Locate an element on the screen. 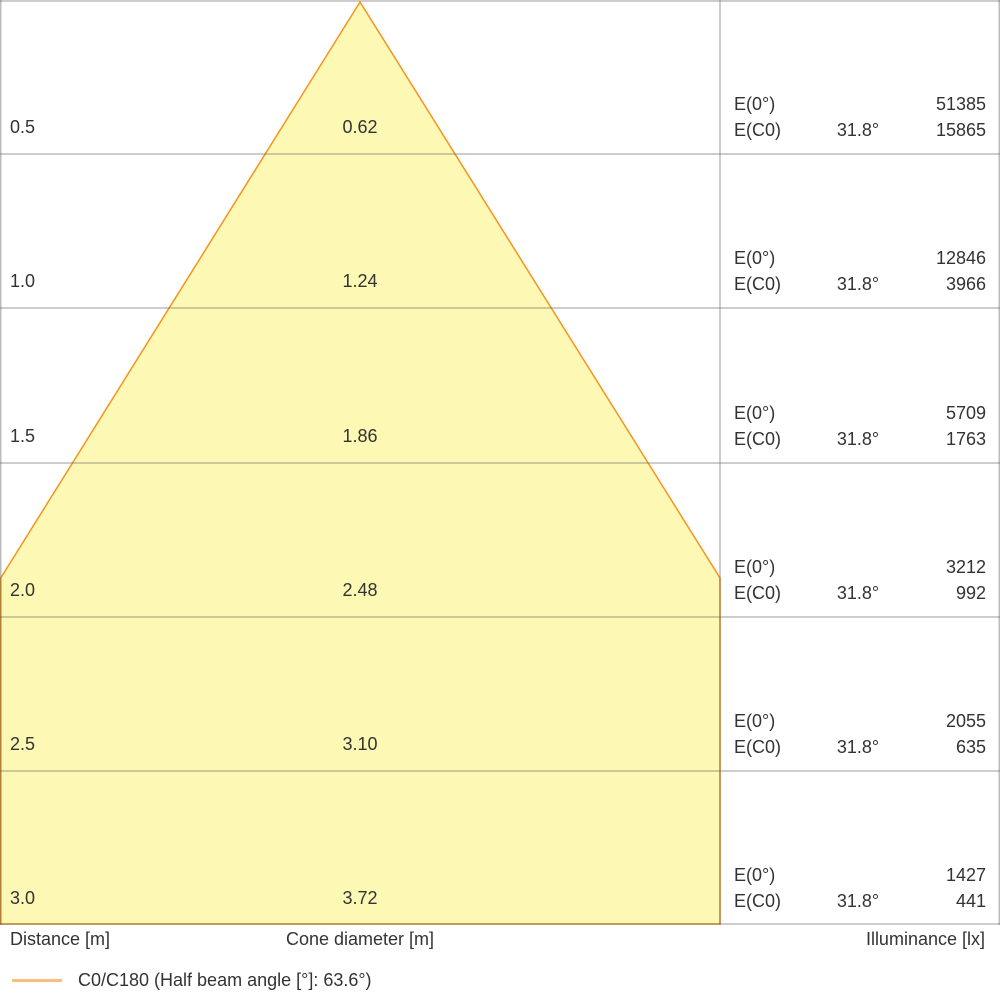 This screenshot has width=1000, height=1000. cone-diameter-value: 0.62 is located at coordinates (360, 127).